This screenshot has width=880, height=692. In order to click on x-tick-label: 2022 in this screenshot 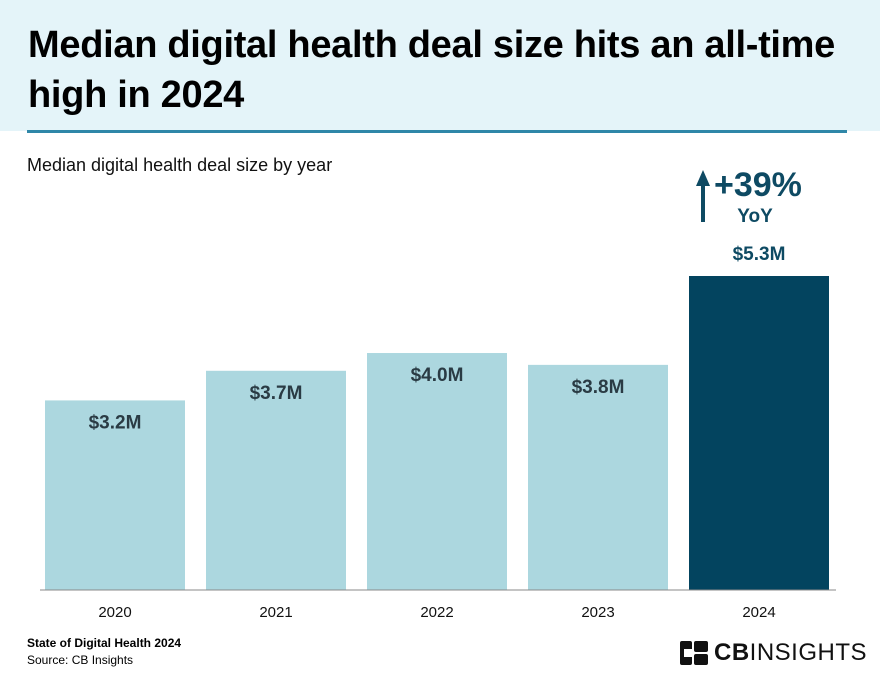, I will do `click(436, 612)`.